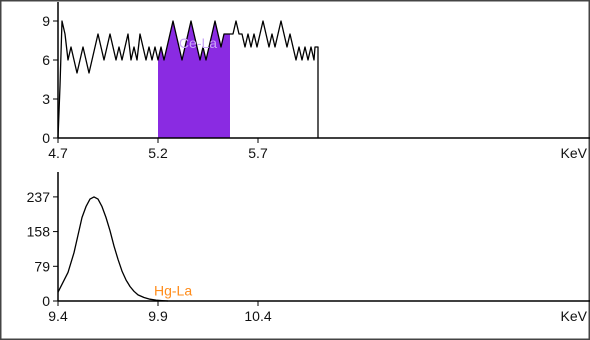  What do you see at coordinates (39, 232) in the screenshot?
I see `y-tick-label: 158` at bounding box center [39, 232].